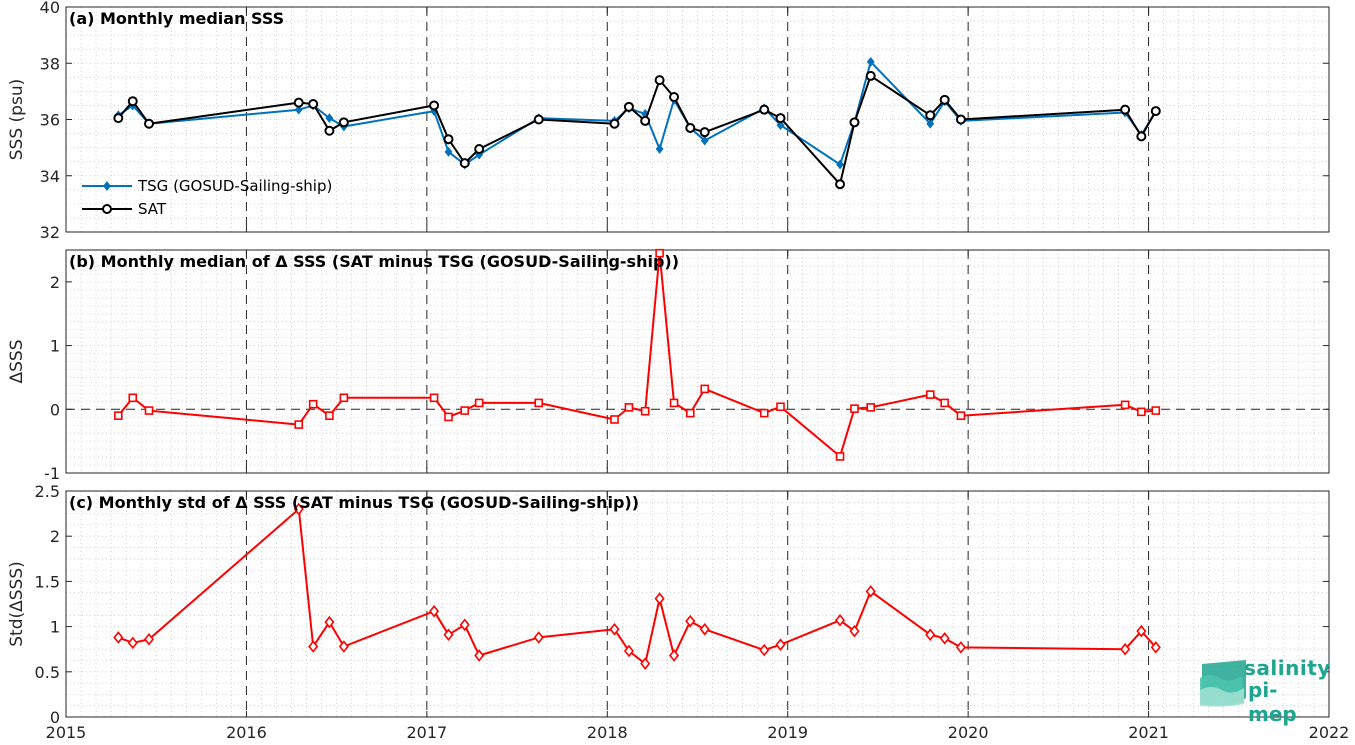  I want to click on salinity-pi-mep-logo: salinity pi-mep, so click(1263, 691).